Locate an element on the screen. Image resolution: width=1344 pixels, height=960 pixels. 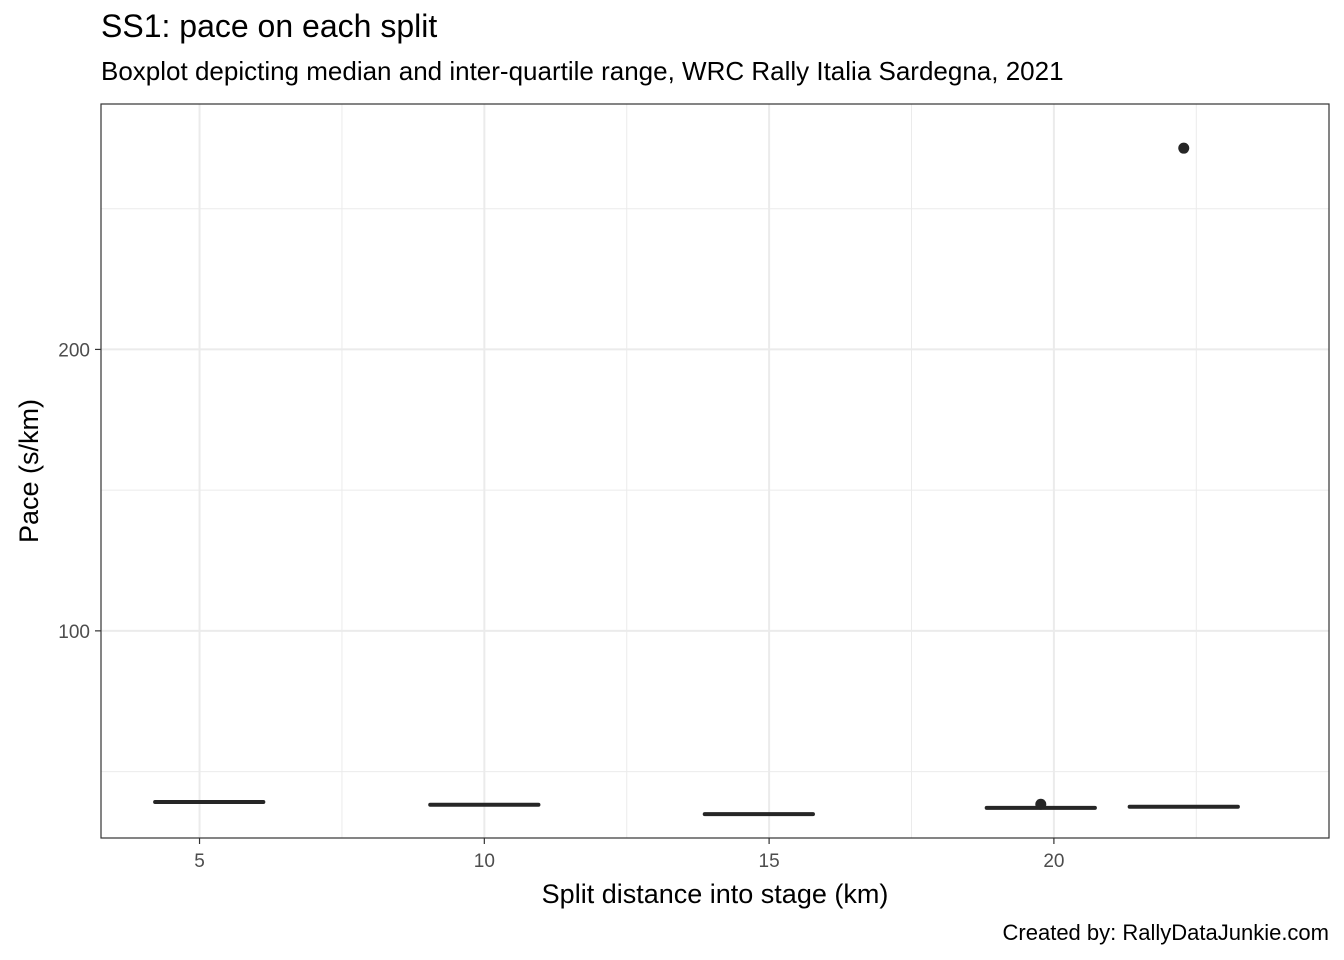
y-axis-title: Pace (s/km) is located at coordinates (29, 471).